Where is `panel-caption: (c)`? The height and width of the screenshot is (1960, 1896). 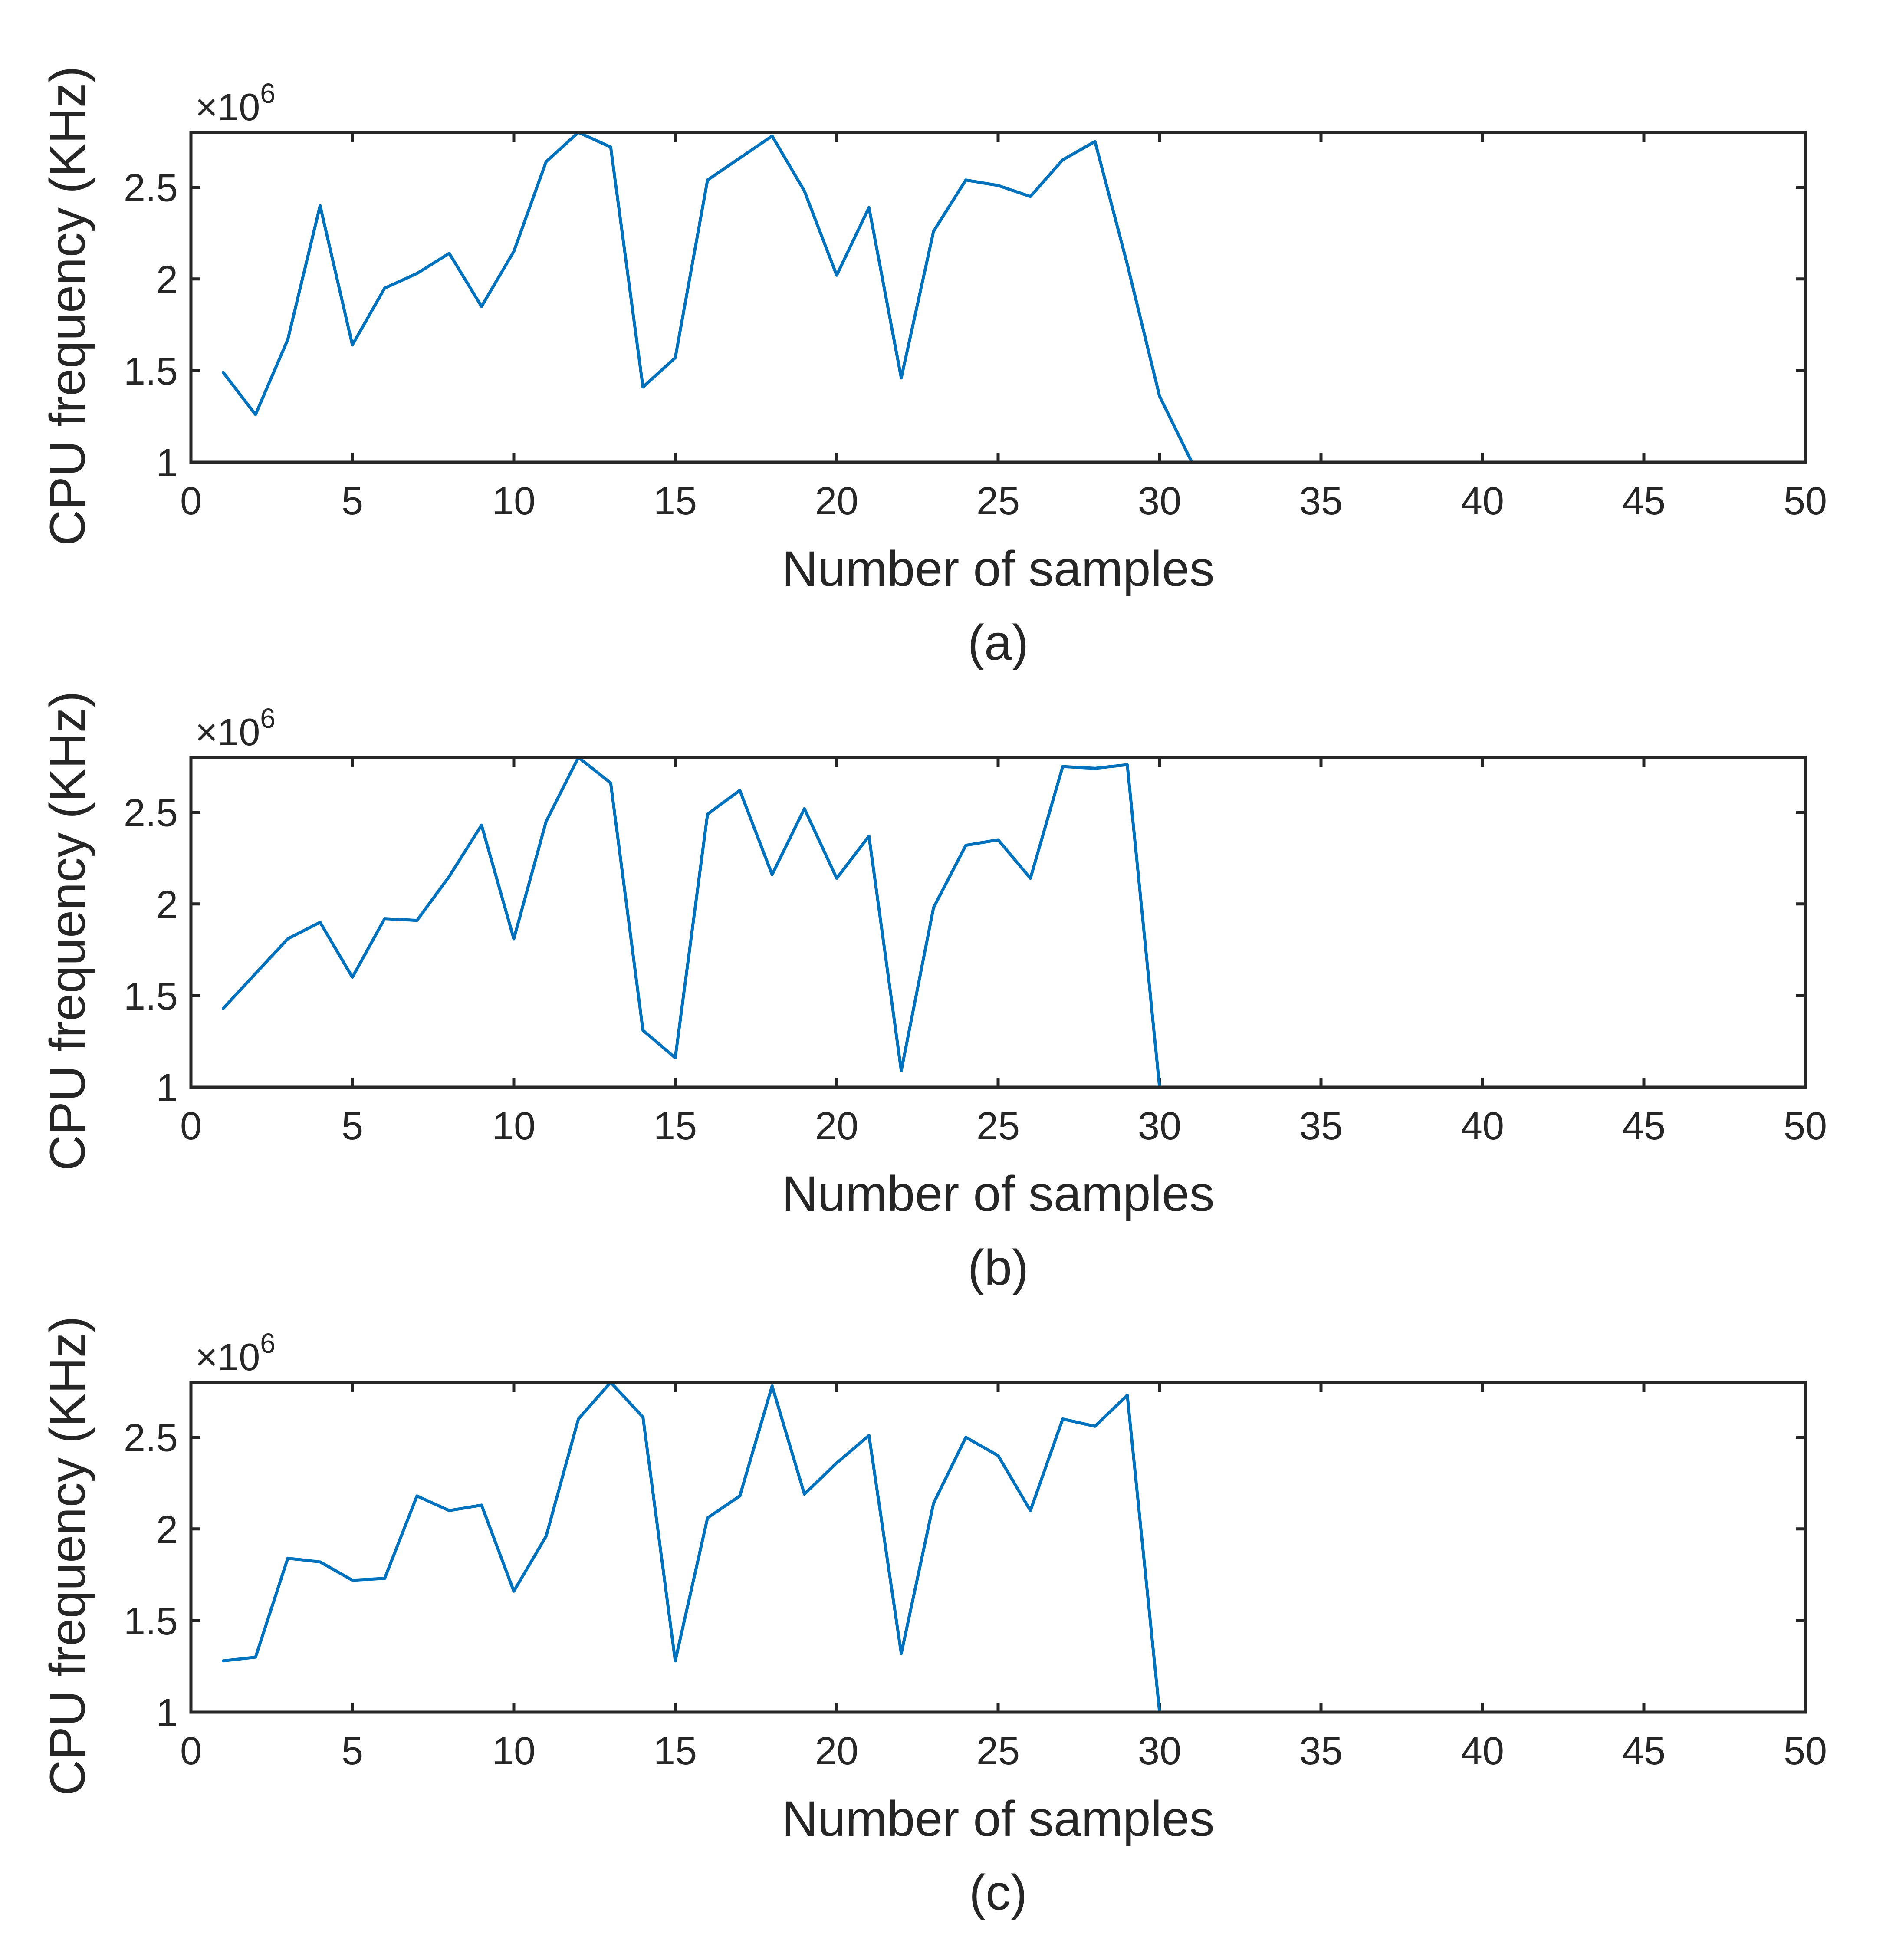
panel-caption: (c) is located at coordinates (998, 1893).